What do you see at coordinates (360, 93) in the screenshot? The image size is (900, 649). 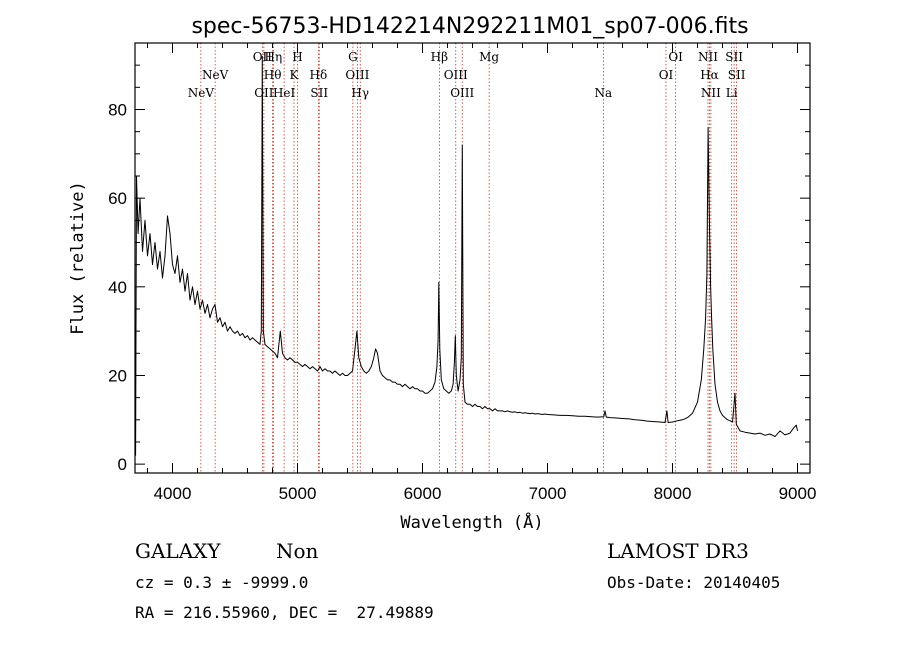 I see `line-marker-label: Hγ` at bounding box center [360, 93].